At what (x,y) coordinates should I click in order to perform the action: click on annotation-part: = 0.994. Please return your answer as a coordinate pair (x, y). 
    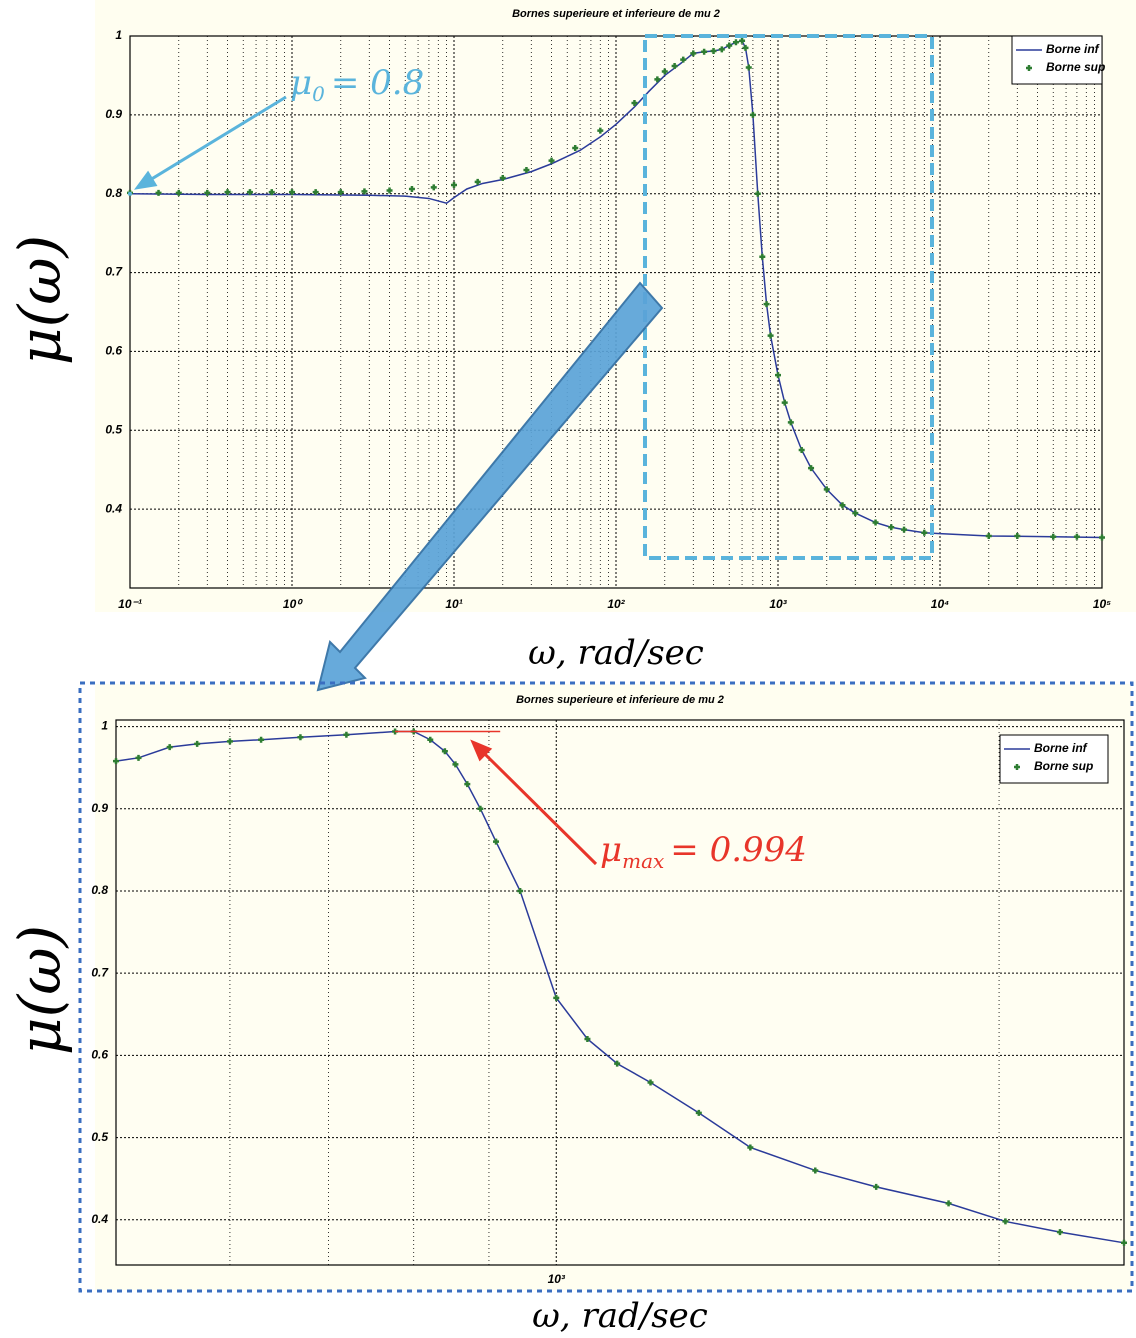
    Looking at the image, I should click on (738, 850).